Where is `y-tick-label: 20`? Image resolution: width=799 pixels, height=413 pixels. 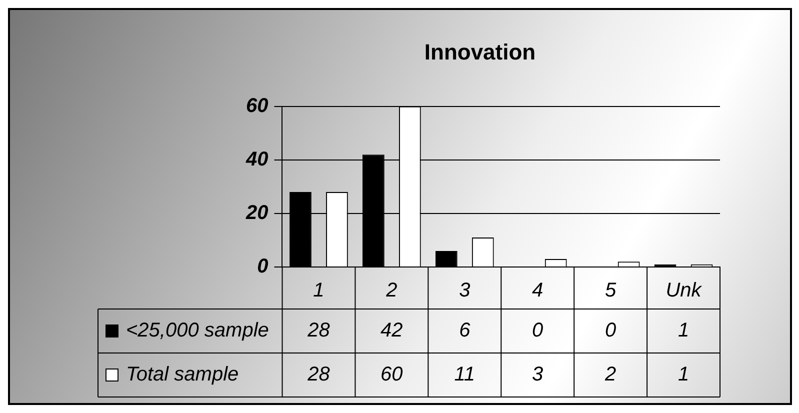
y-tick-label: 20 is located at coordinates (256, 213).